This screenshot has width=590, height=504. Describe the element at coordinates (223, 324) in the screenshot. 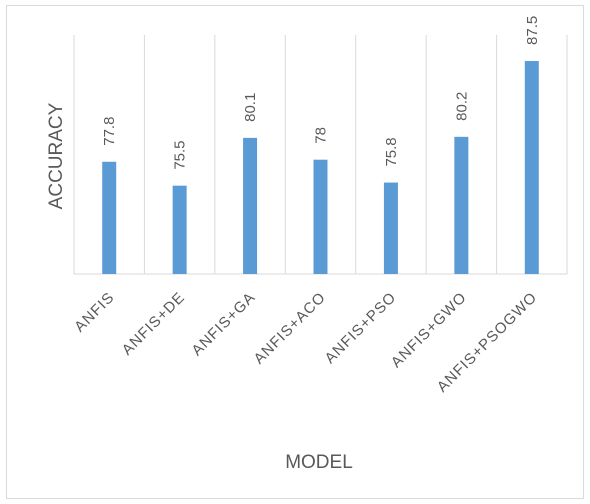

I see `x-tick-label: ANFIS+GA` at that location.